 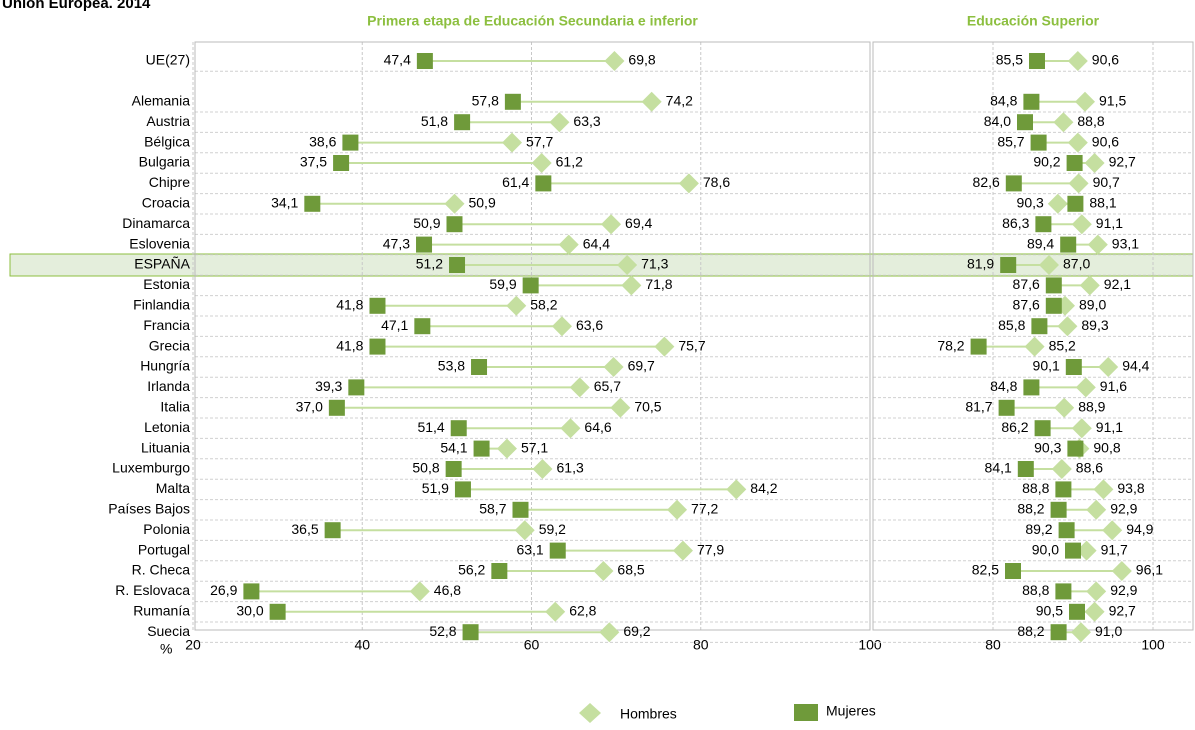 I want to click on value-label: 94,9, so click(x=1139, y=529).